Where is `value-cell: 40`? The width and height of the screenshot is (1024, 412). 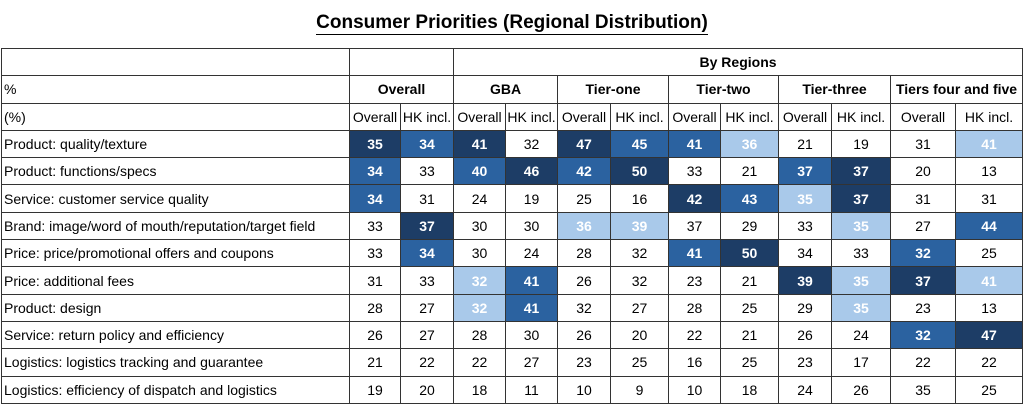
value-cell: 40 is located at coordinates (479, 171).